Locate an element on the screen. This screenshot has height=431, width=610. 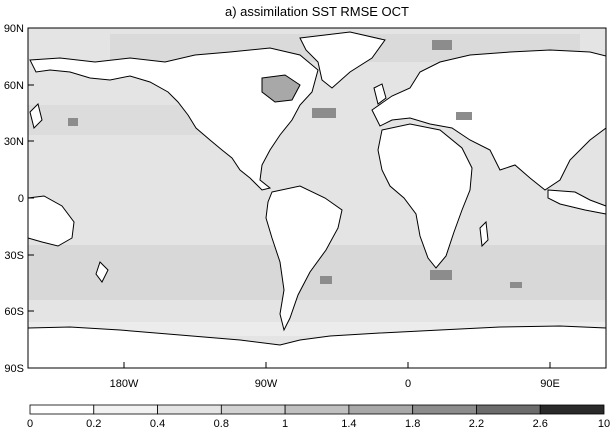
colorbar-tick-label: 1 is located at coordinates (285, 424).